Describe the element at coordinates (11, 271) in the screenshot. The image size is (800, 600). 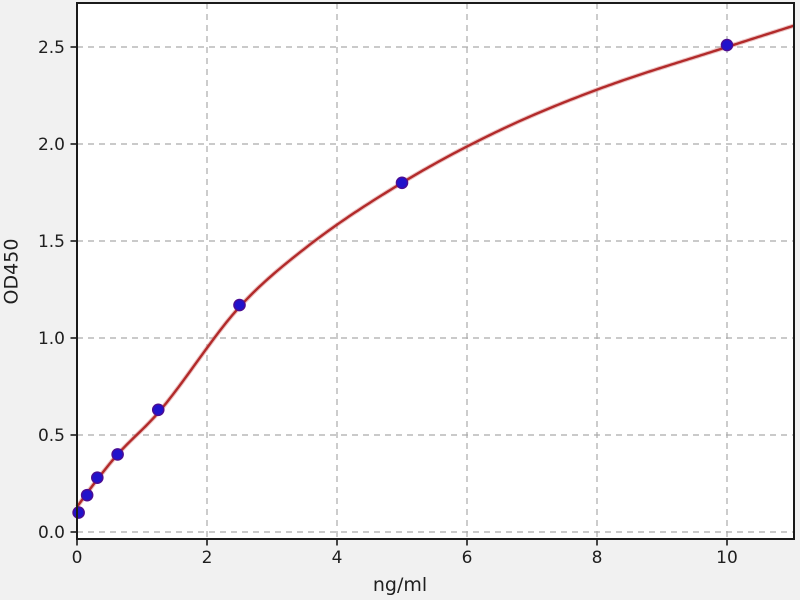
I see `y-axis-label: OD450` at that location.